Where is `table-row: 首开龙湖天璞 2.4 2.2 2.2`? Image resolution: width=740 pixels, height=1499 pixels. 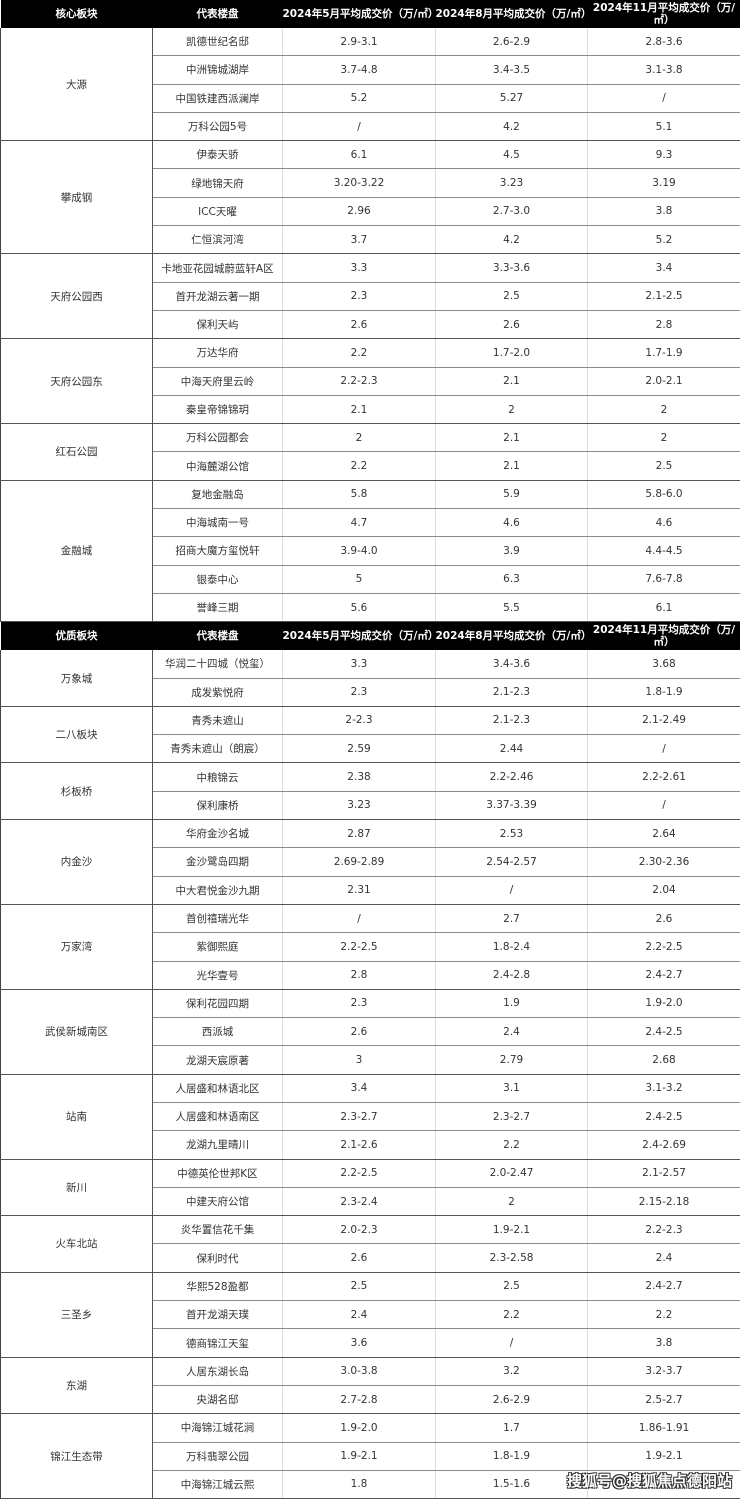
table-row: 首开龙湖天璞 2.4 2.2 2.2 is located at coordinates (370, 1315).